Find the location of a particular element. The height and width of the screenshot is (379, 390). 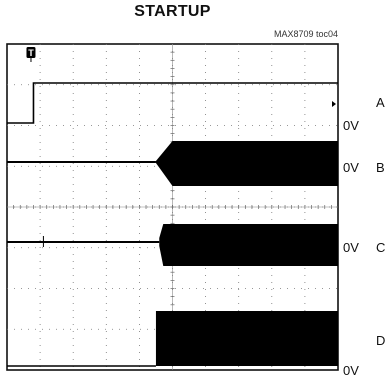

channel-label-b: B is located at coordinates (380, 167).